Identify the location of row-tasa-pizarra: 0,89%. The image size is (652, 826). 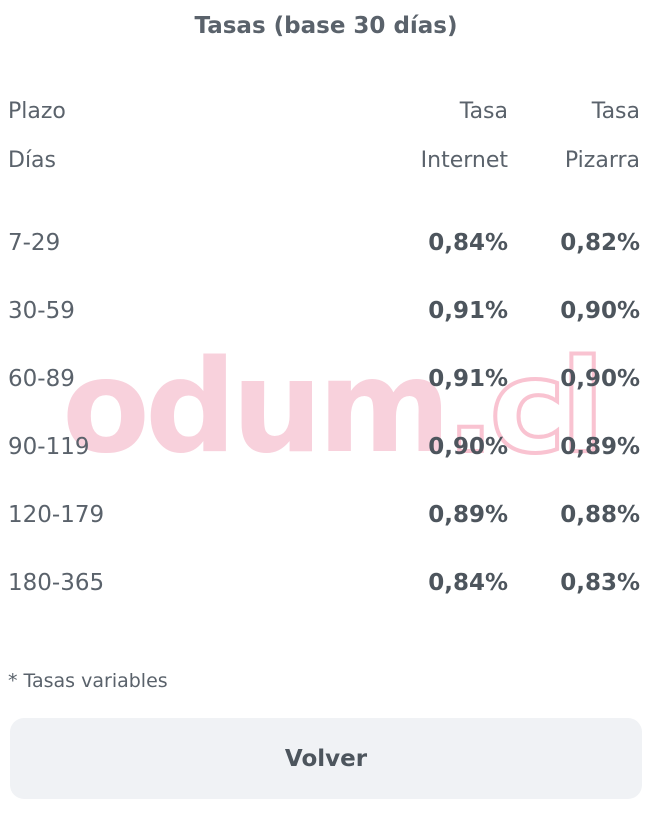
(600, 447).